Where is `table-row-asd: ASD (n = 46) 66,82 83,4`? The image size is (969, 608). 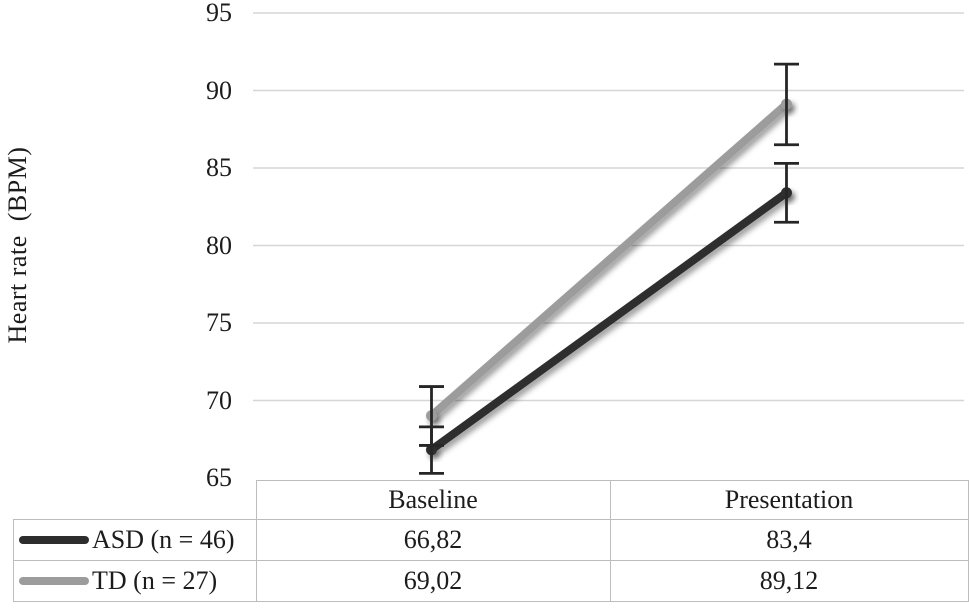 table-row-asd: ASD (n = 46) 66,82 83,4 is located at coordinates (491, 540).